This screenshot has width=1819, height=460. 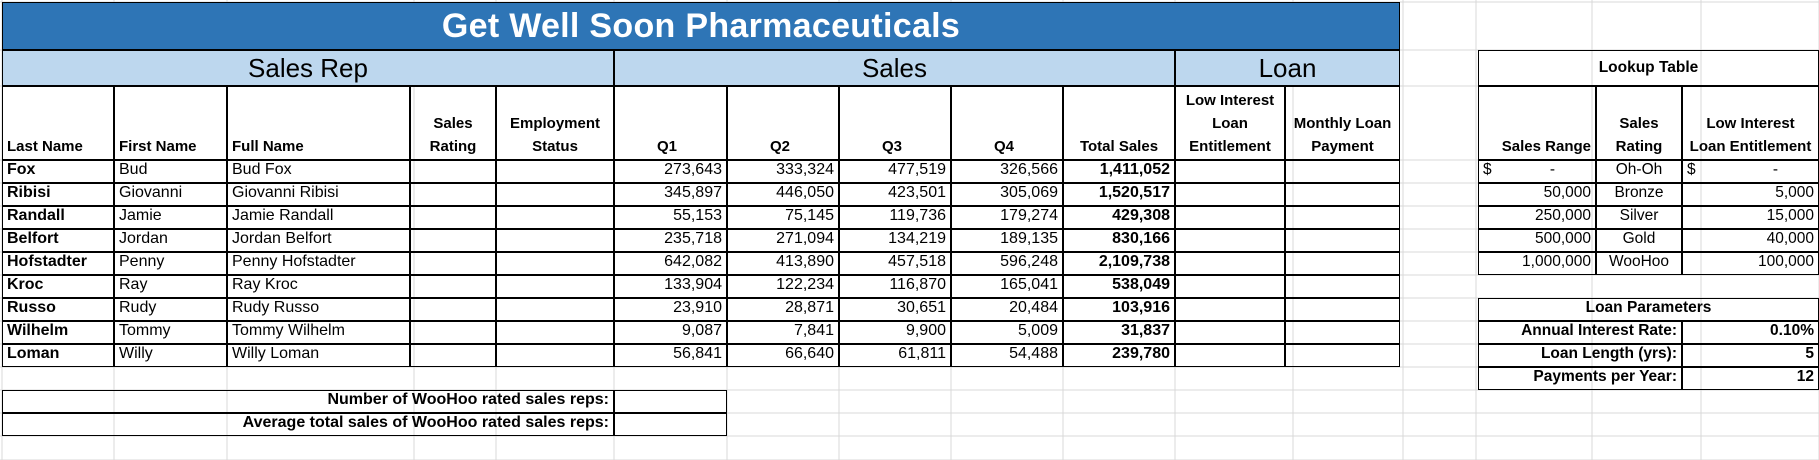 What do you see at coordinates (318, 171) in the screenshot?
I see `cell-full-name: Bud Fox` at bounding box center [318, 171].